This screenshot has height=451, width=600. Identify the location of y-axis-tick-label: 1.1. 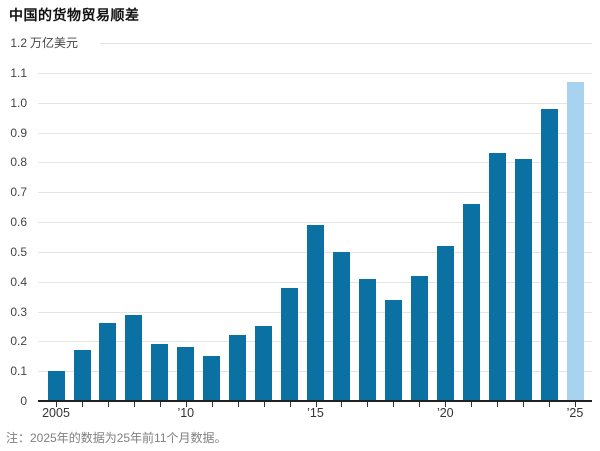
(18, 73).